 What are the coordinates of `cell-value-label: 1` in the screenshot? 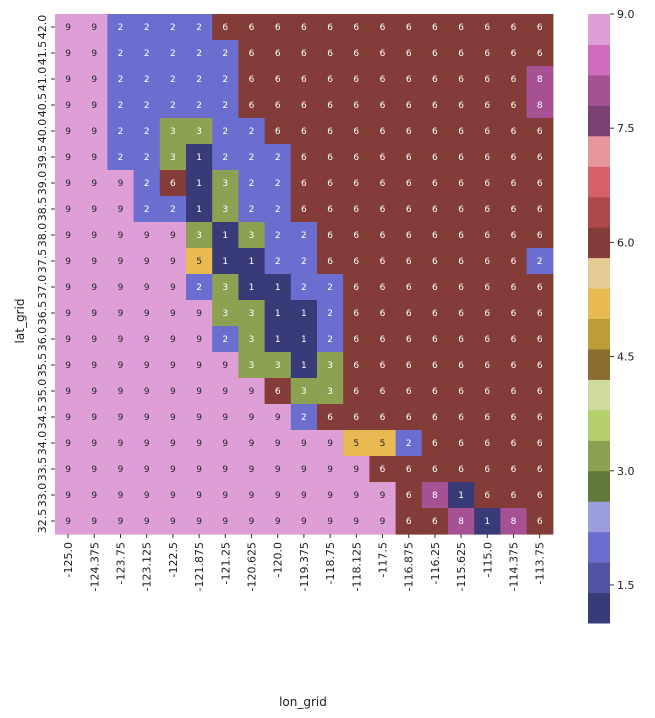 It's located at (199, 210).